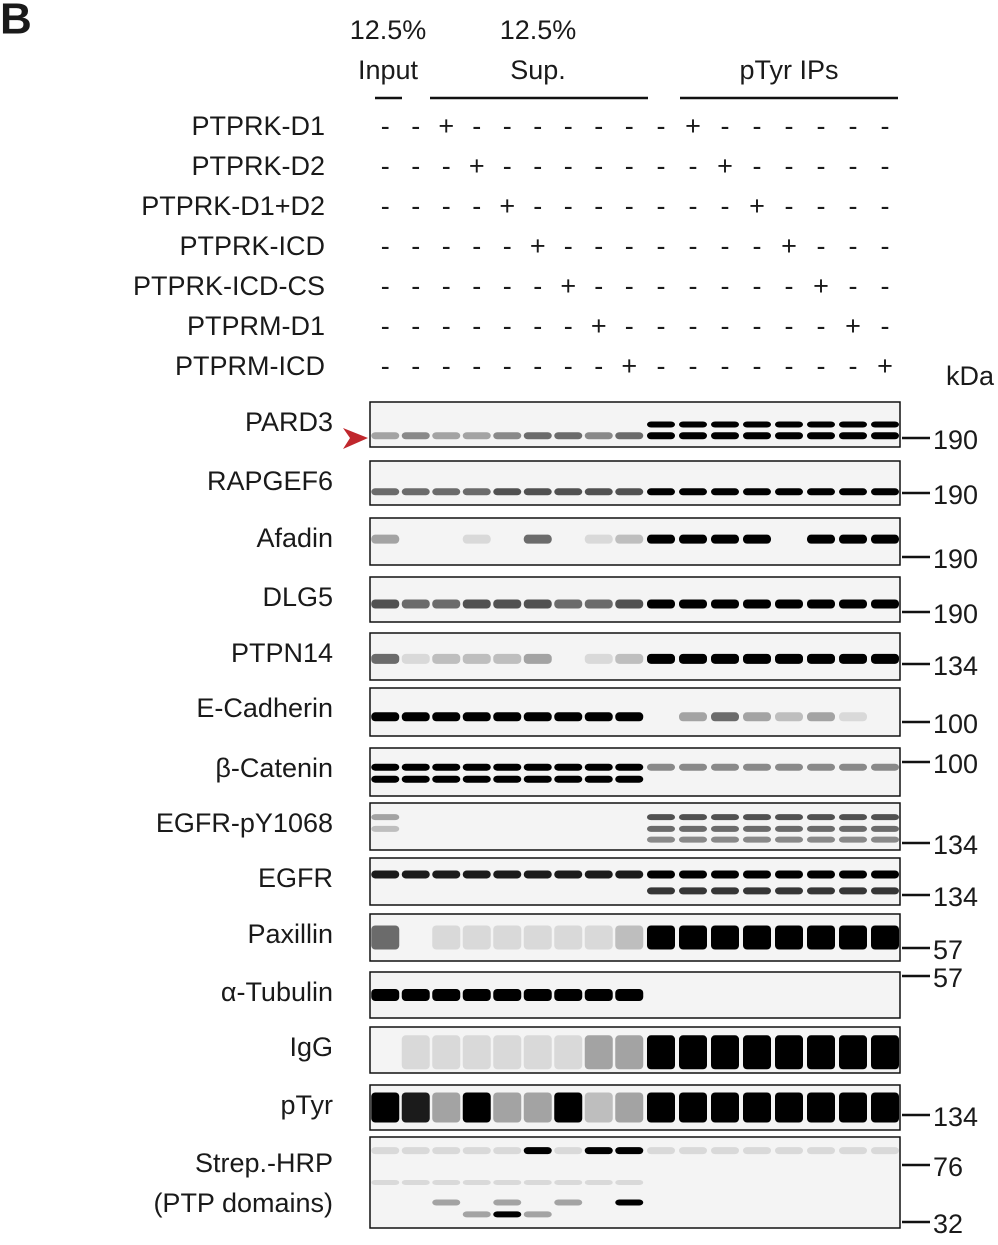 This screenshot has height=1245, width=998. Describe the element at coordinates (388, 70) in the screenshot. I see `column-header: Input` at that location.